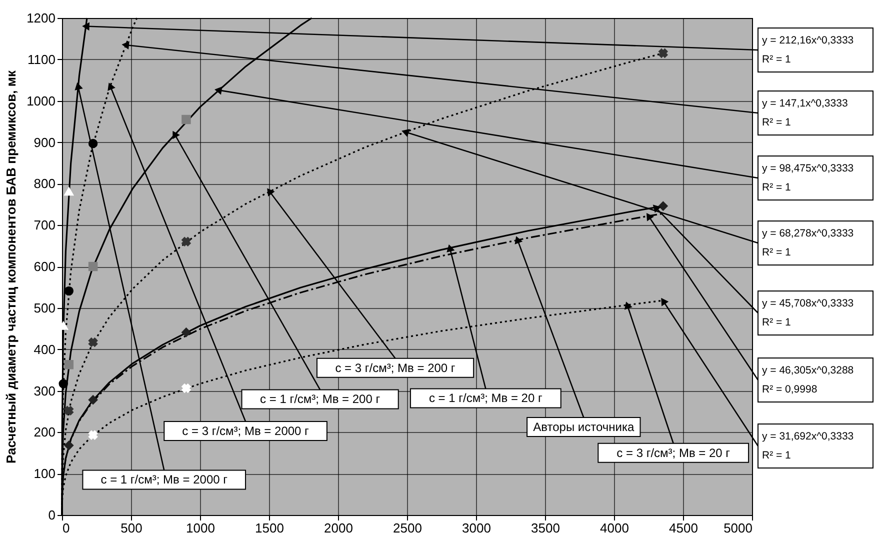 This screenshot has height=540, width=885. What do you see at coordinates (614, 528) in the screenshot?
I see `x-tick-label: 4000` at bounding box center [614, 528].